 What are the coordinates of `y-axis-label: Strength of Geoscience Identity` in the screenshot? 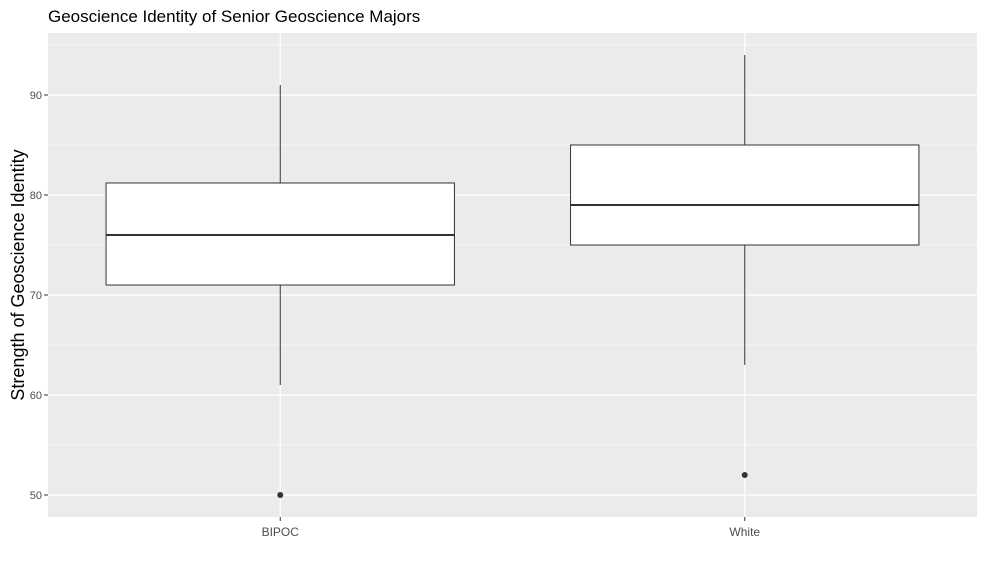 It's located at (18, 274).